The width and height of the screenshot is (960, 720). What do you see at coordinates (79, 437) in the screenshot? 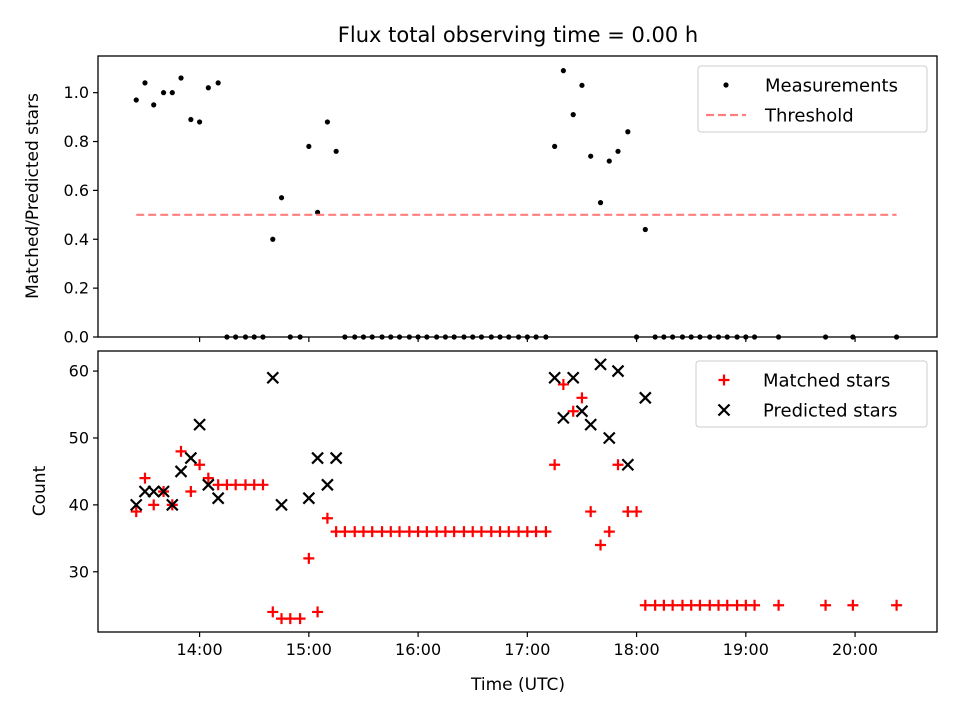
I see `bottom-y-tick-label: 50` at bounding box center [79, 437].